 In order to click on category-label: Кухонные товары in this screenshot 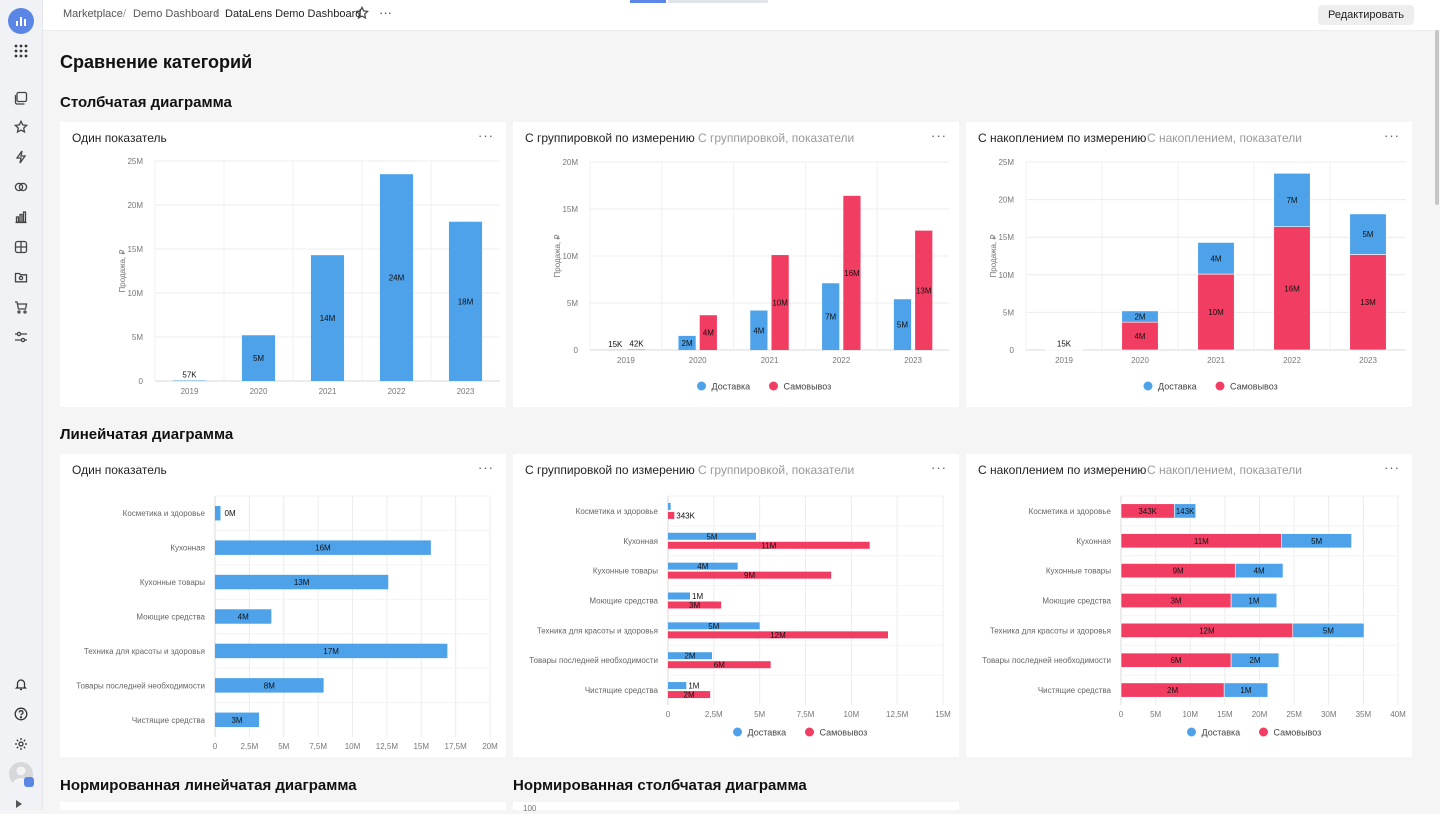, I will do `click(1078, 571)`.